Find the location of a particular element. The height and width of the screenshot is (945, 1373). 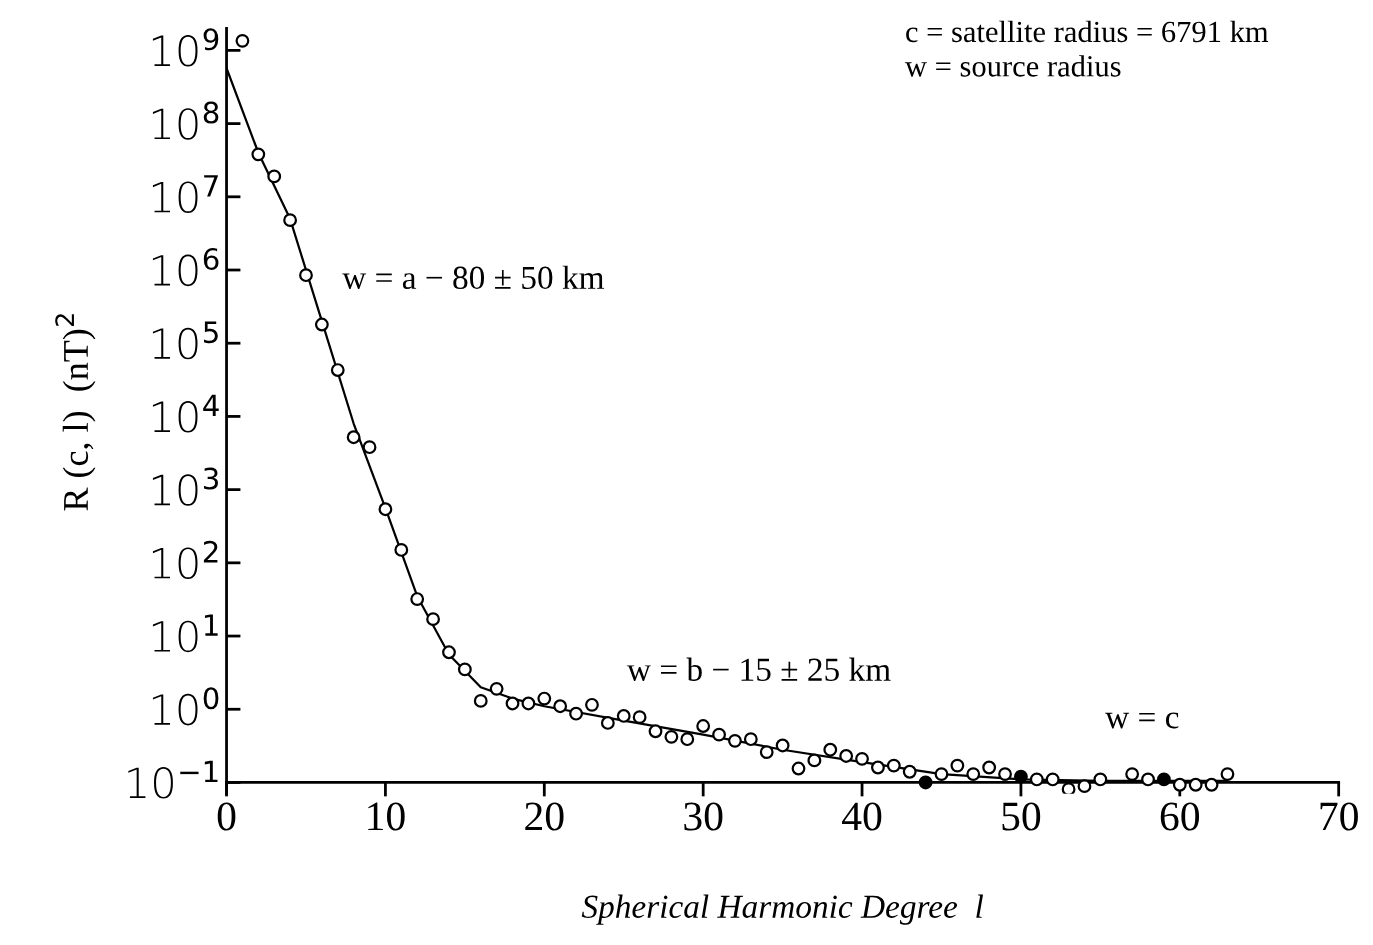

annotation: w = b − 15 ± 25 km is located at coordinates (758, 669).